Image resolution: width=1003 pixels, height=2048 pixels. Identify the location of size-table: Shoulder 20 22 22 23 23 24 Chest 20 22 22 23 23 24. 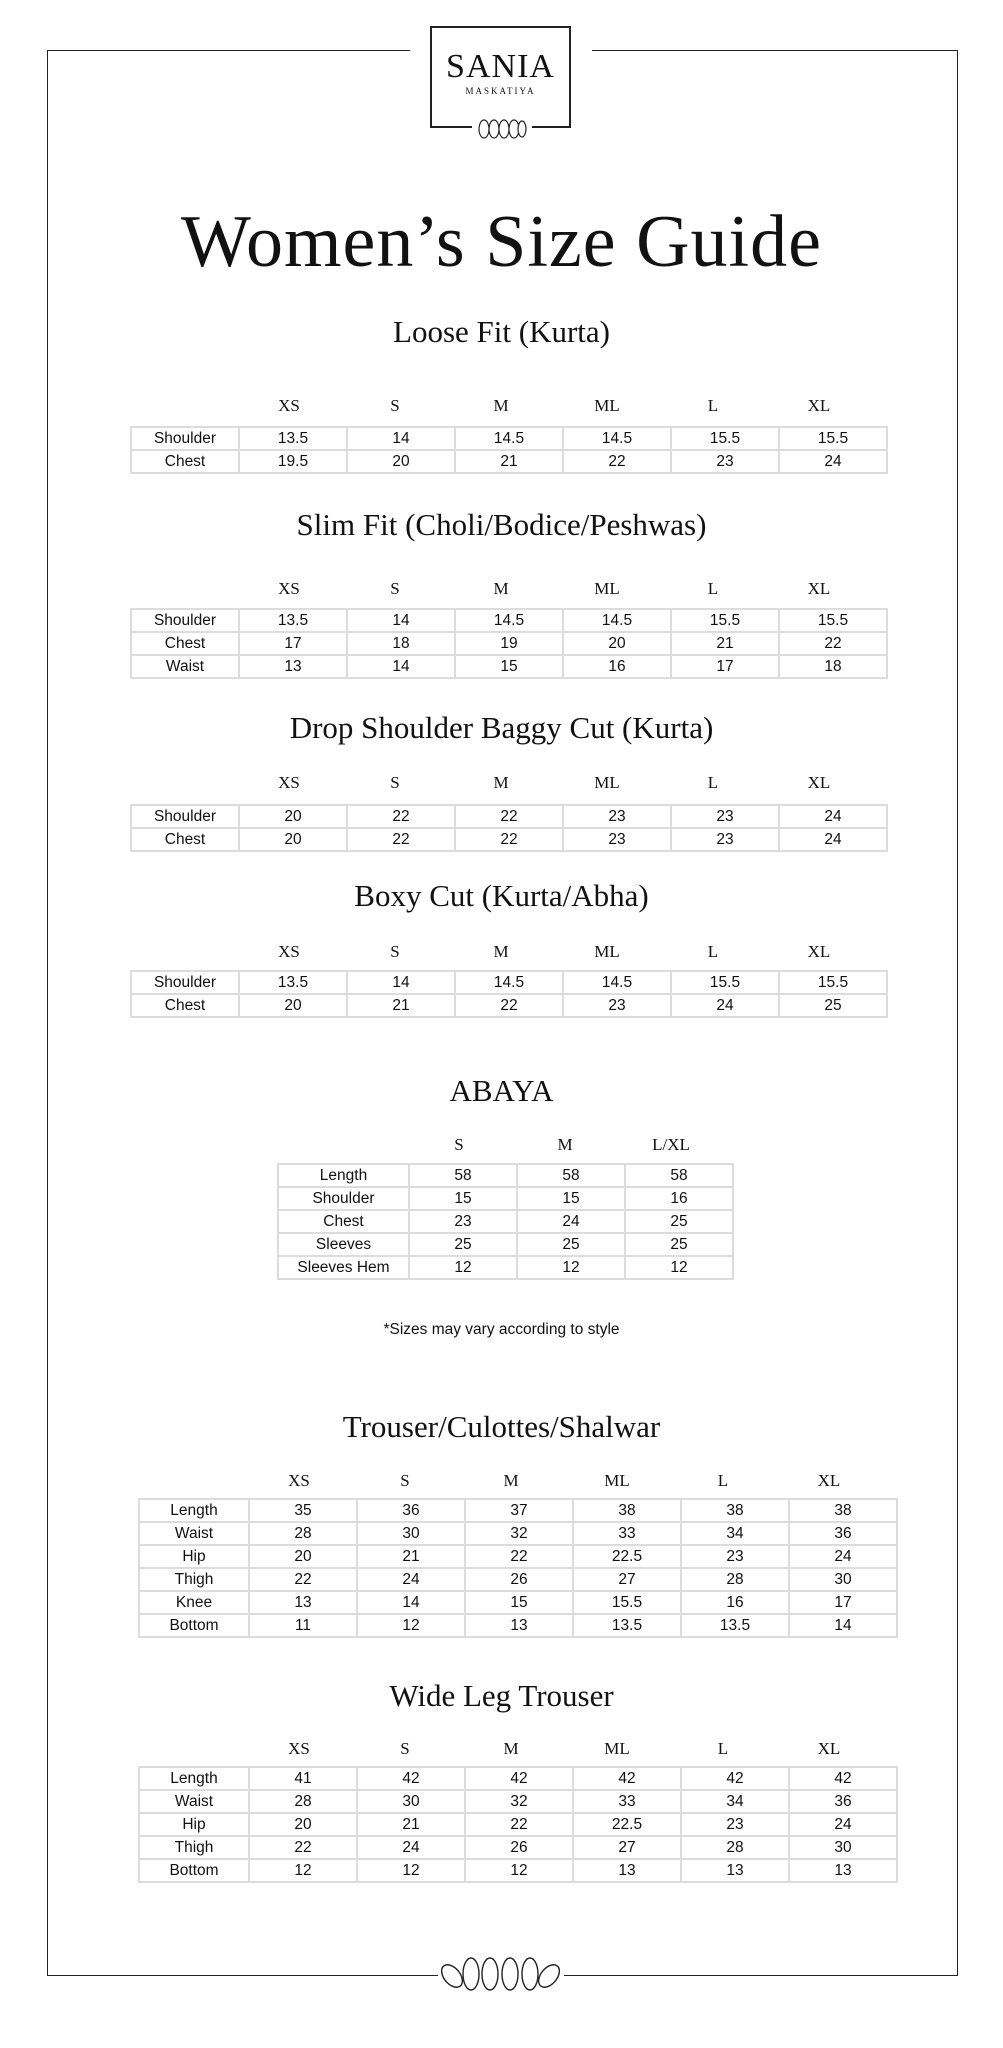
(509, 828).